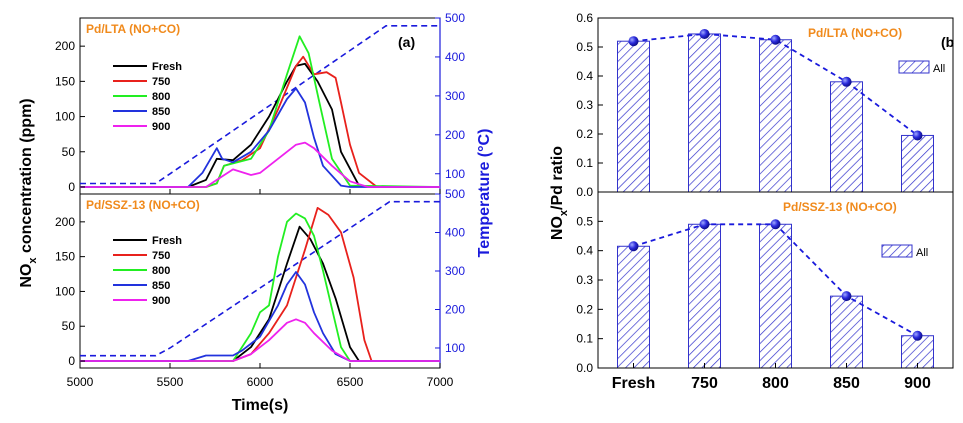 This screenshot has height=423, width=963. I want to click on x-category-label: 850, so click(846, 383).